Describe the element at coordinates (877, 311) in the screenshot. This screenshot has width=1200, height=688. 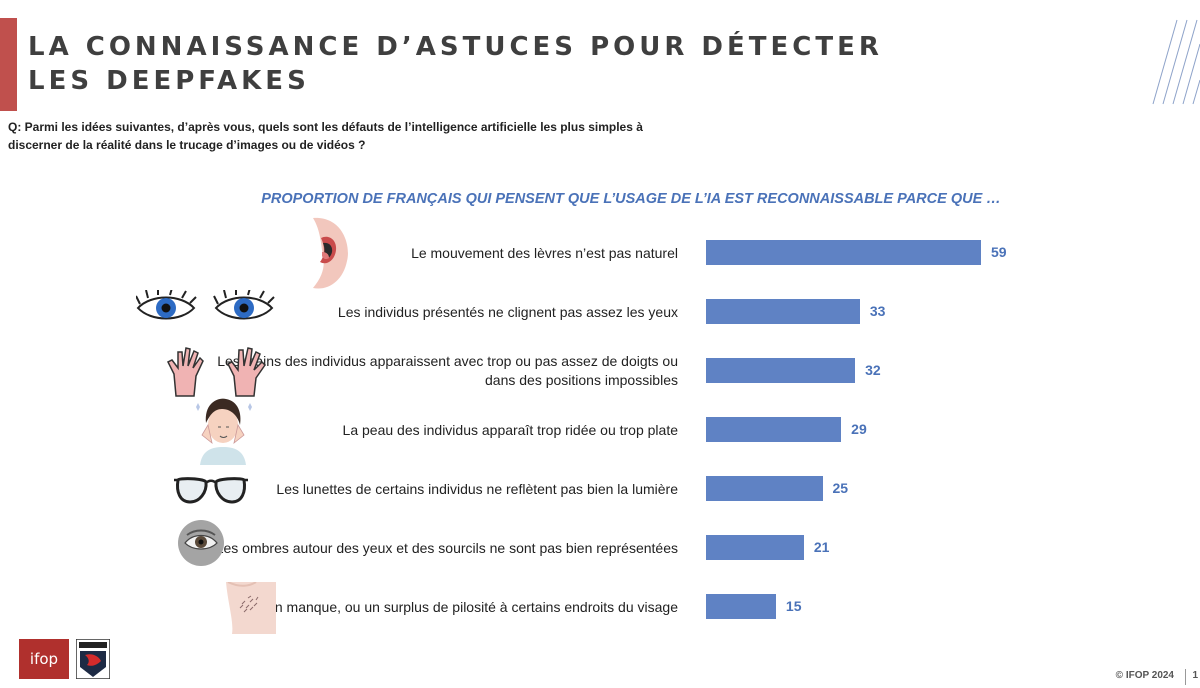
I see `value-label: 33` at that location.